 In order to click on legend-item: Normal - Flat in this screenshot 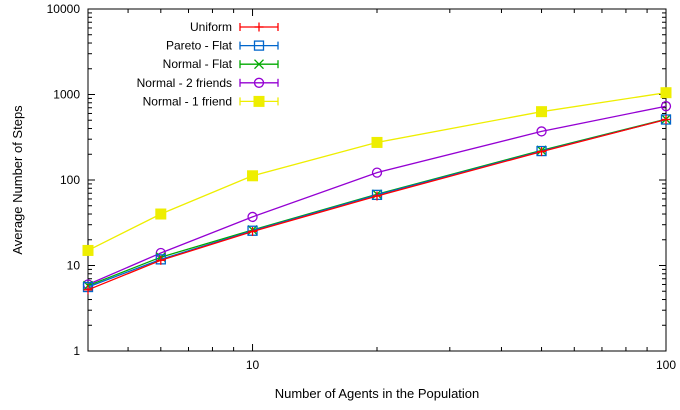, I will do `click(221, 64)`.